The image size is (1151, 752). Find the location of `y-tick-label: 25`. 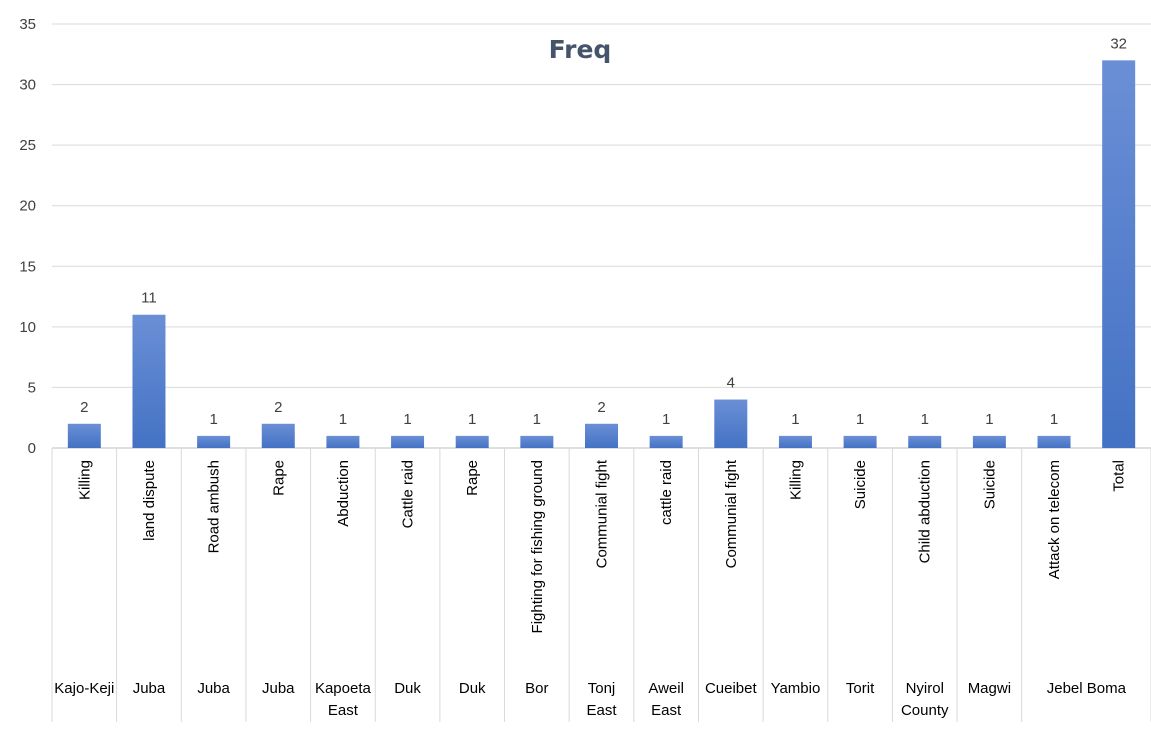

y-tick-label: 25 is located at coordinates (27, 145).